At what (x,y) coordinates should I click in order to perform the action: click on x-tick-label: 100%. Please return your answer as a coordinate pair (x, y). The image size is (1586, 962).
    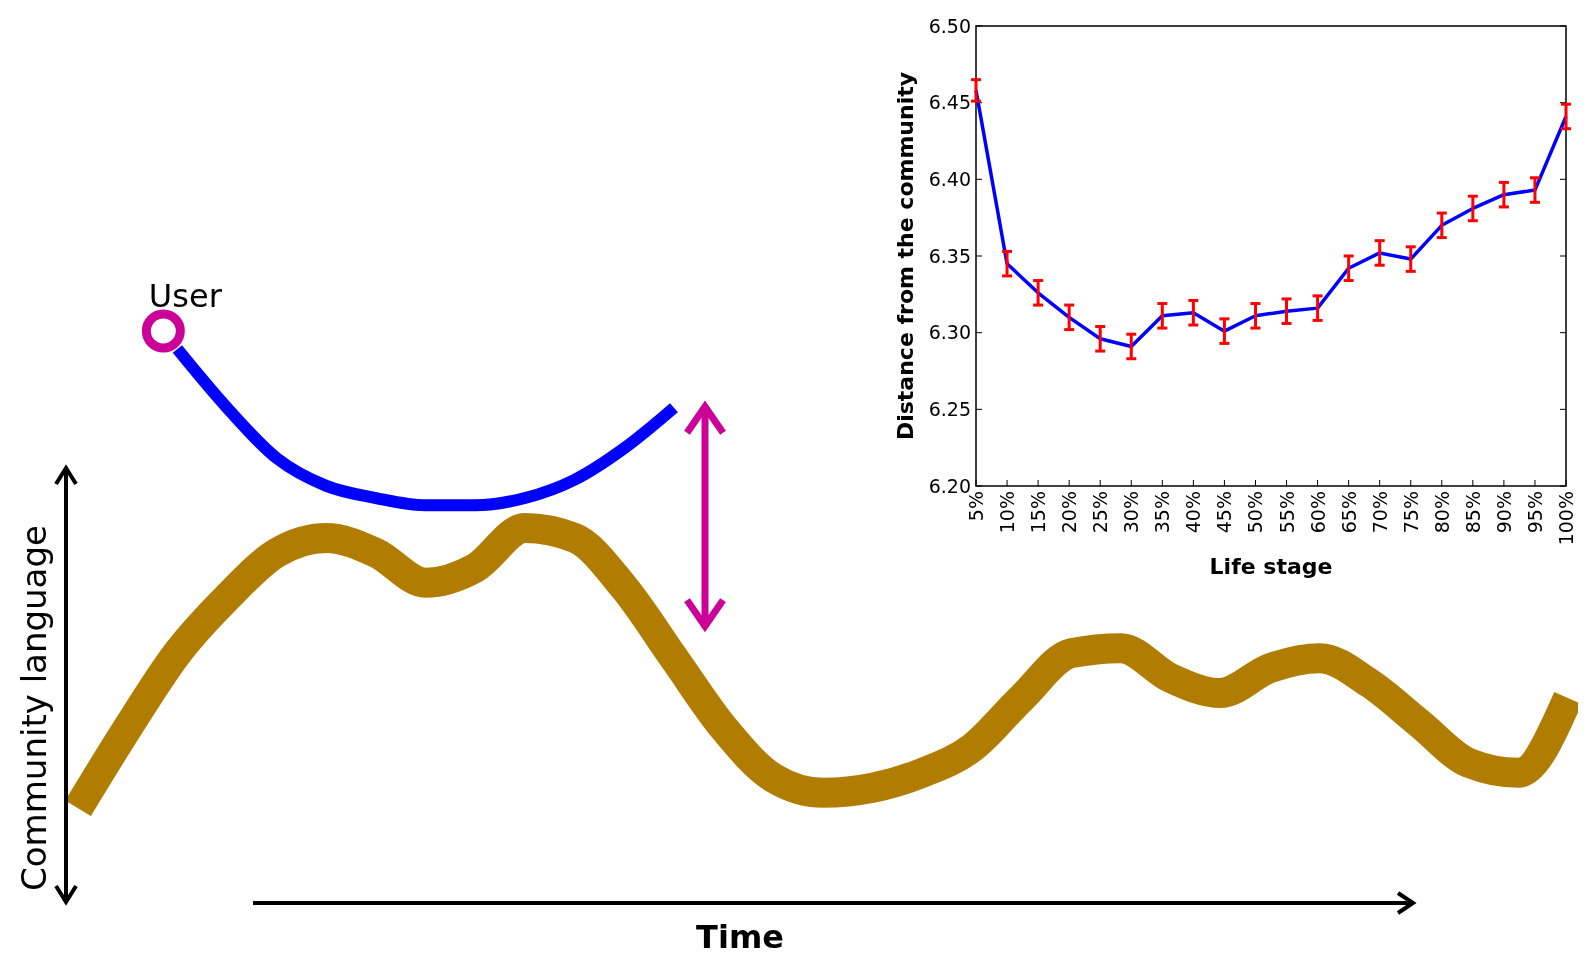
    Looking at the image, I should click on (1566, 518).